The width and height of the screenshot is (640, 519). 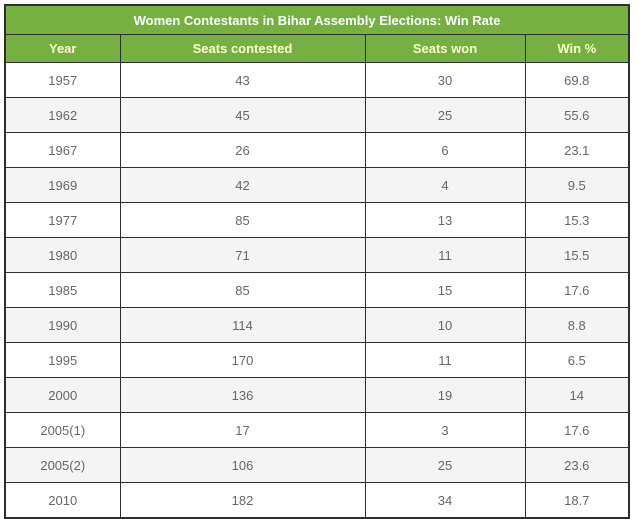 I want to click on header-row: Year Seats contested Seats won Win %, so click(x=317, y=48).